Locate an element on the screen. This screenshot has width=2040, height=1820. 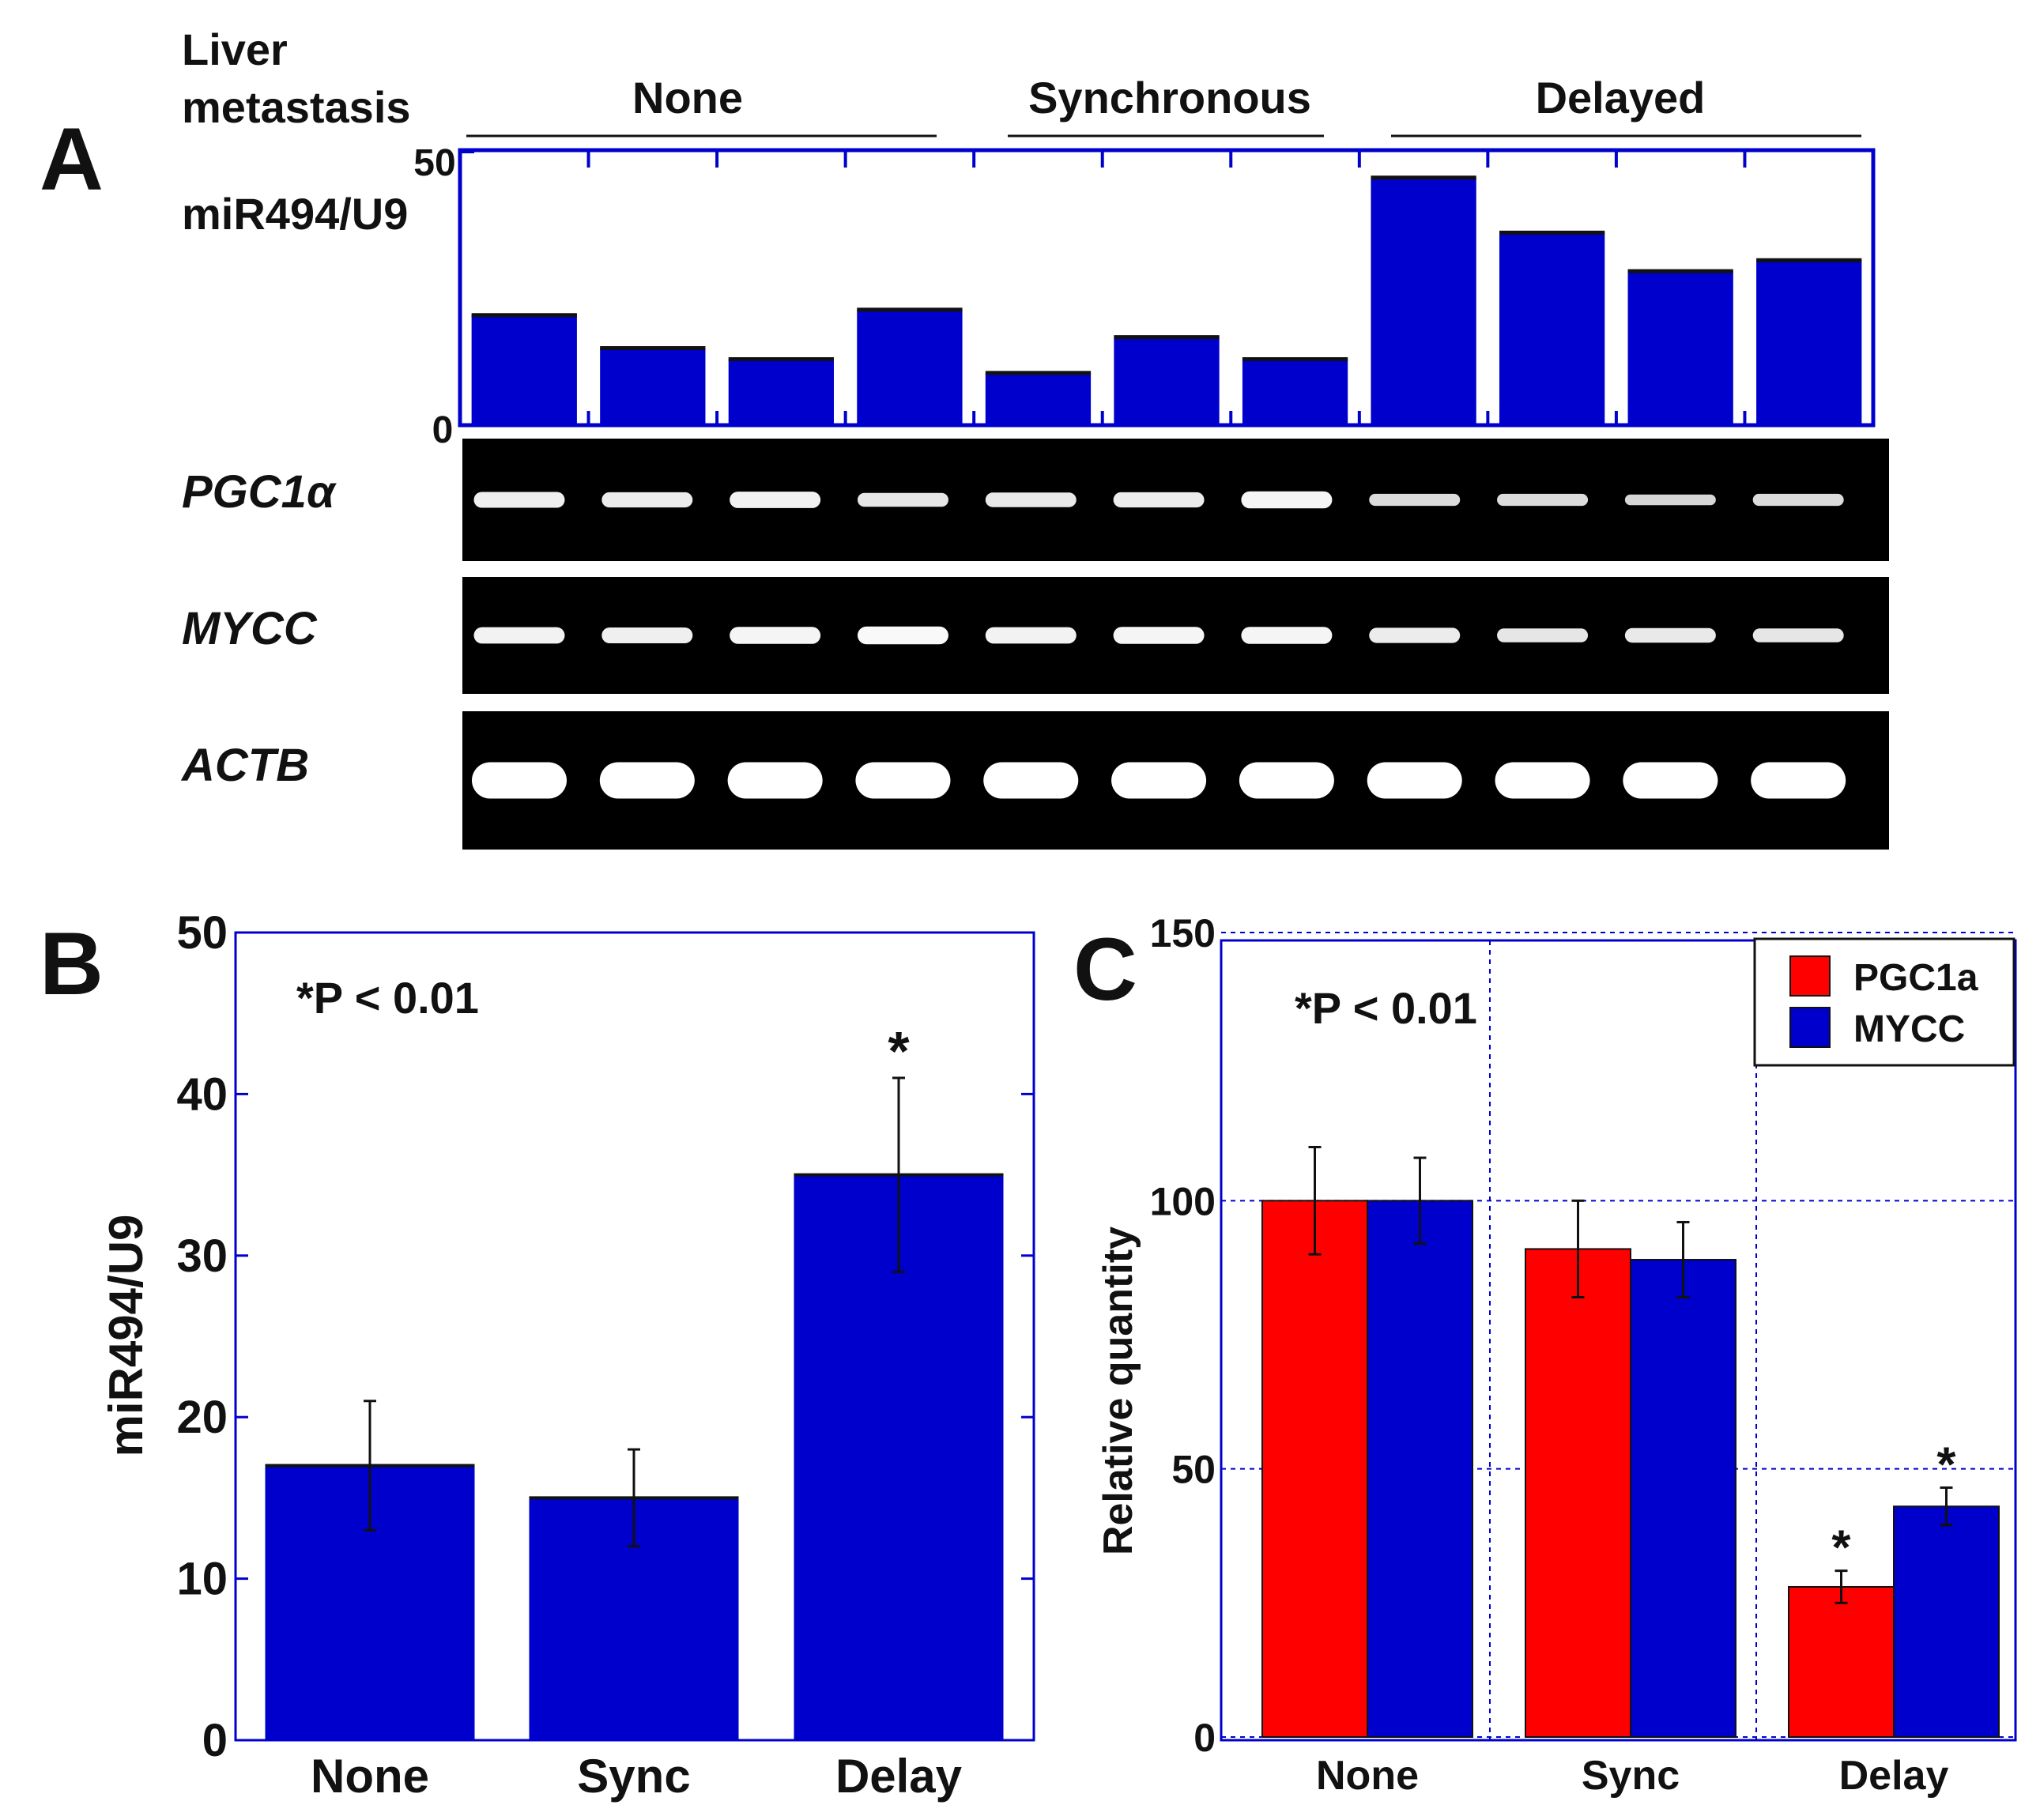
panel-b-ytick-label-20: 20 is located at coordinates (202, 1417).